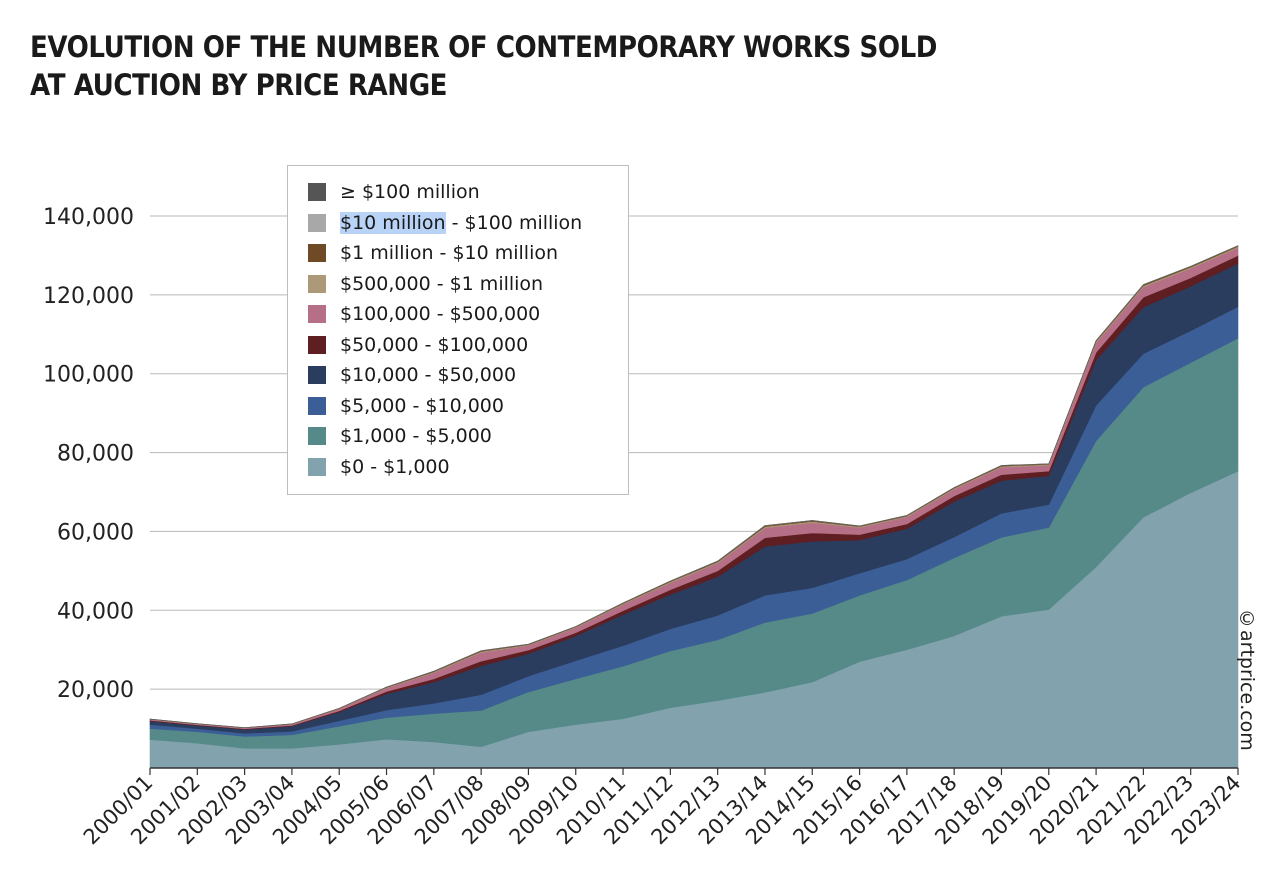  Describe the element at coordinates (95, 454) in the screenshot. I see `y-tick-label: 80,000` at that location.